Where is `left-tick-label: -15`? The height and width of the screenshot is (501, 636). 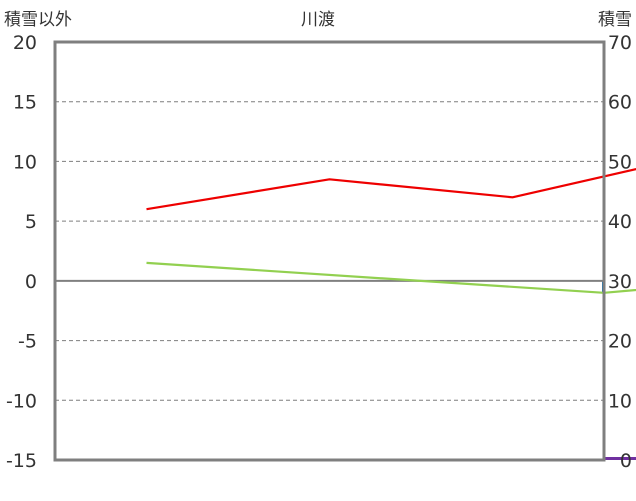 left-tick-label: -15 is located at coordinates (21, 461).